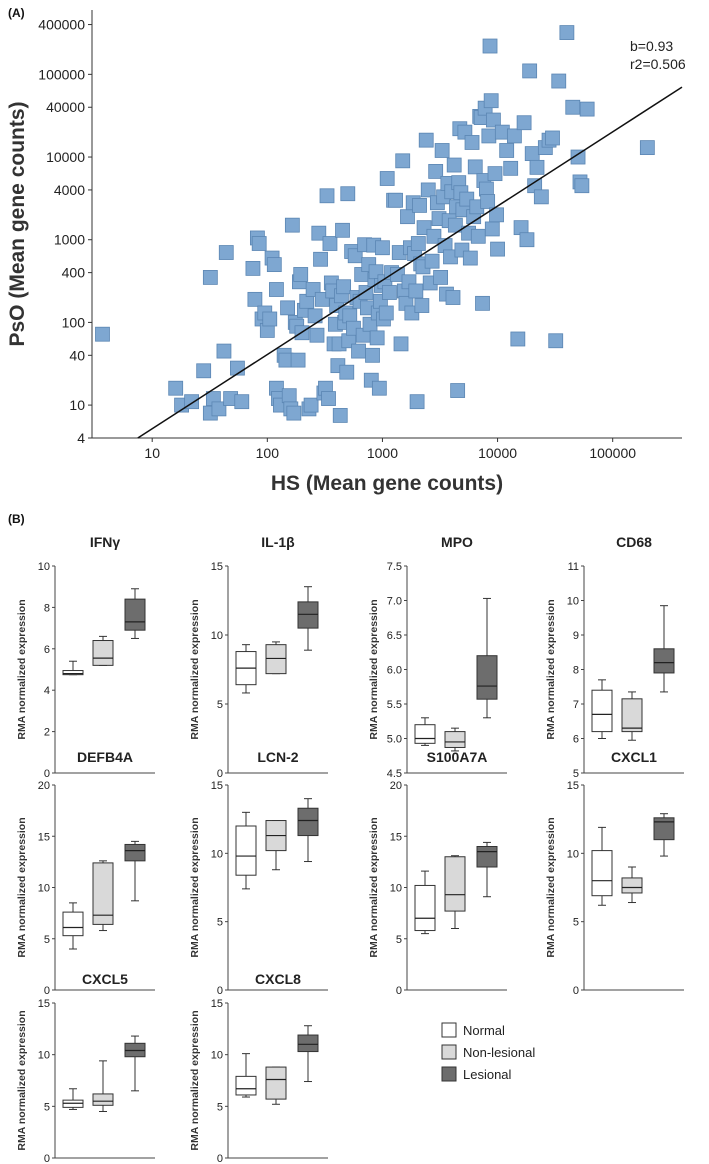 The image size is (709, 1164). What do you see at coordinates (217, 786) in the screenshot?
I see `y-tick-label: 15` at bounding box center [217, 786].